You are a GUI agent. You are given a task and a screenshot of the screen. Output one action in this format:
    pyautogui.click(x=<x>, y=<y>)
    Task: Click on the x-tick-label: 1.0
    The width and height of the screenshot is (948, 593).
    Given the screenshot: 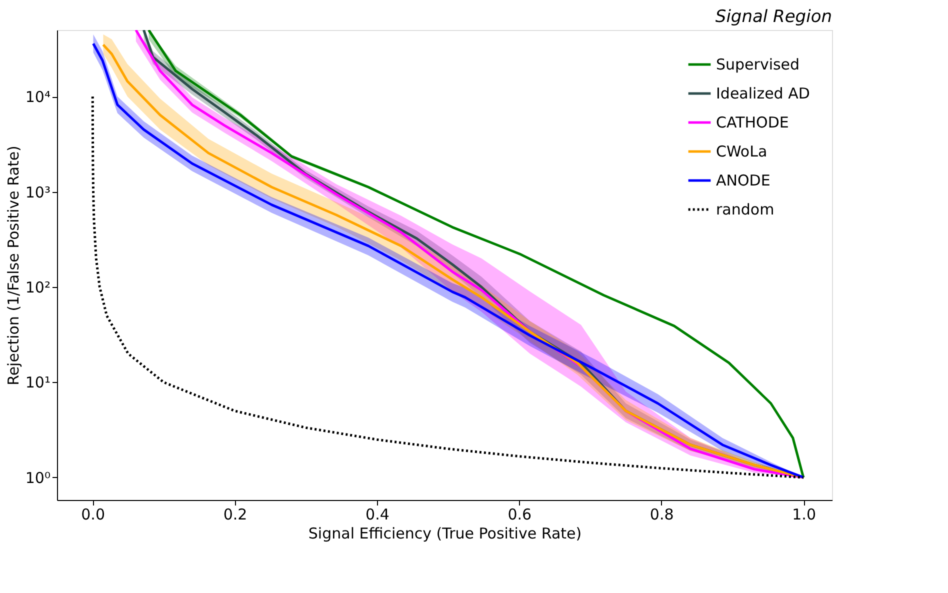 What is the action you would take?
    pyautogui.click(x=804, y=515)
    